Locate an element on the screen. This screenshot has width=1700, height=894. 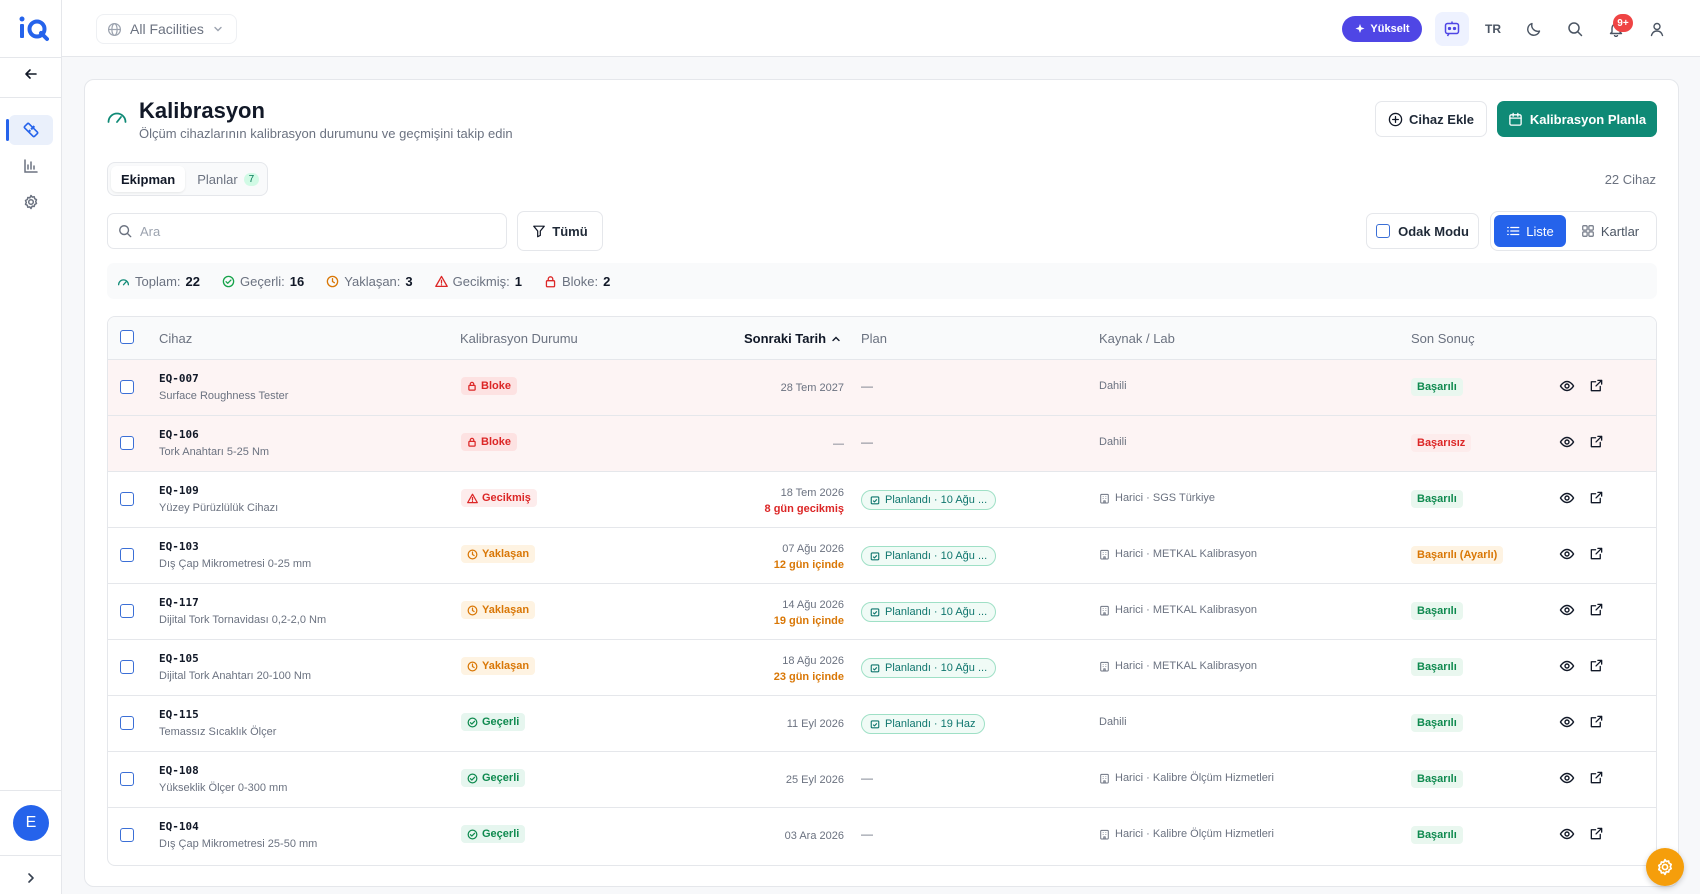
sidebar-item-reports is located at coordinates (31, 166).